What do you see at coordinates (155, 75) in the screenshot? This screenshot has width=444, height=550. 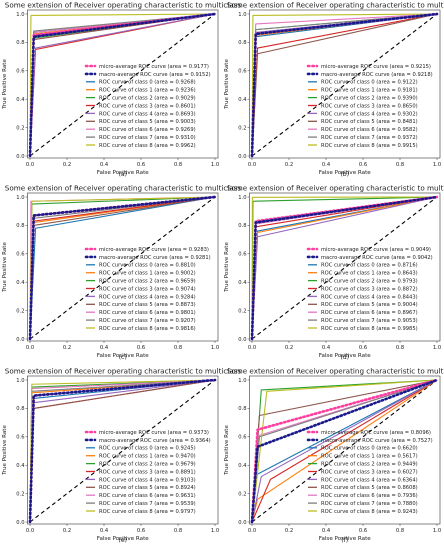 I see `legend-label: macro-average ROC curve (area = 0.9152)` at bounding box center [155, 75].